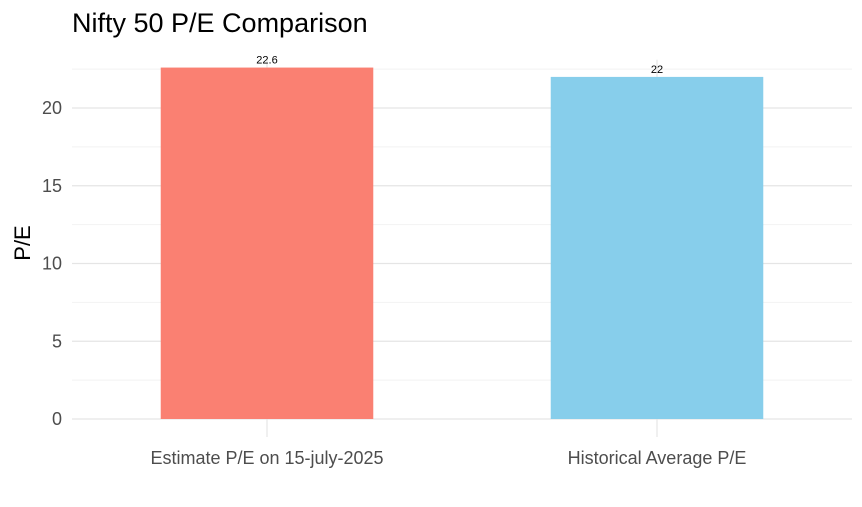  I want to click on y-tick-label: 10, so click(52, 264).